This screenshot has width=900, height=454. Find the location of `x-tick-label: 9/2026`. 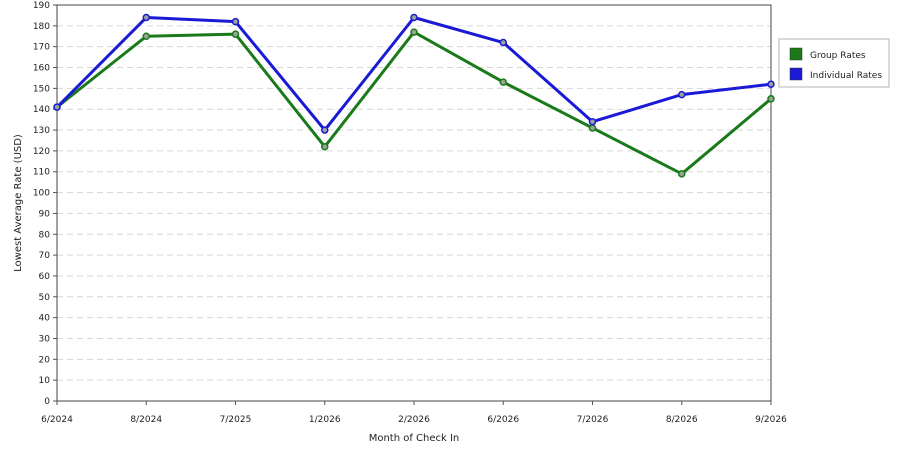

x-tick-label: 9/2026 is located at coordinates (771, 420).